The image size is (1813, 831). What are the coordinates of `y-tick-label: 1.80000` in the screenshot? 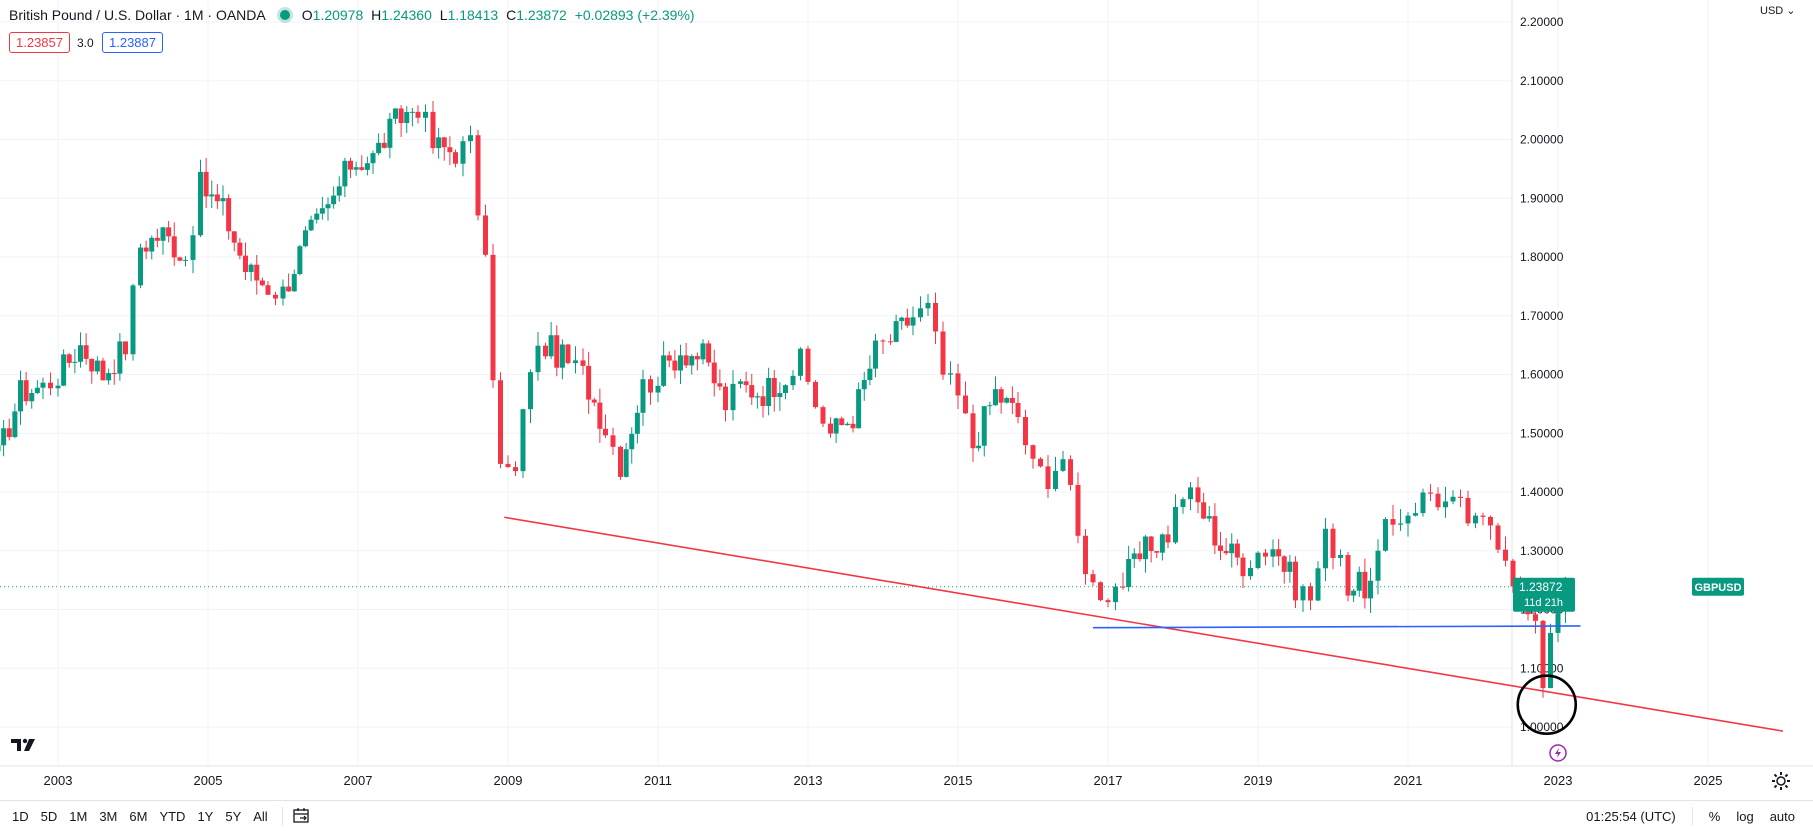 It's located at (1542, 257).